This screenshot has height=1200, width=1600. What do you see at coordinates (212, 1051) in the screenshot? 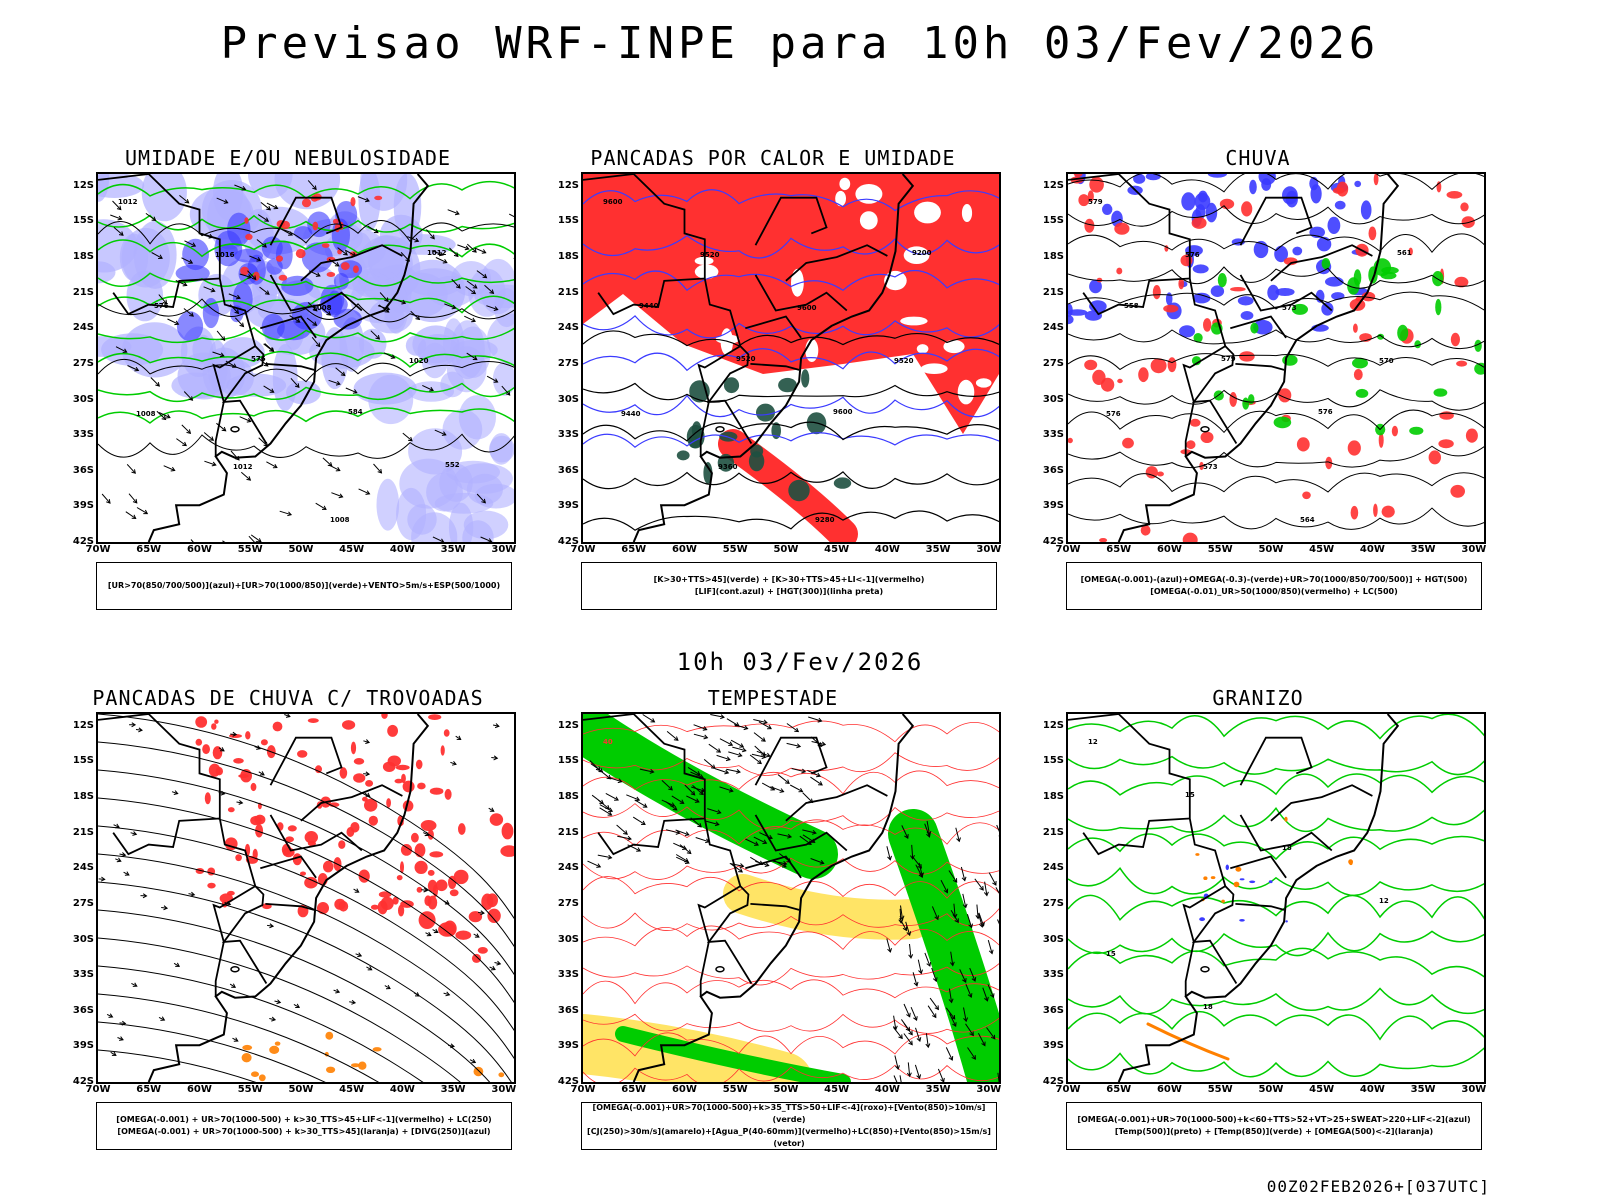
I see `streamline` at bounding box center [212, 1051].